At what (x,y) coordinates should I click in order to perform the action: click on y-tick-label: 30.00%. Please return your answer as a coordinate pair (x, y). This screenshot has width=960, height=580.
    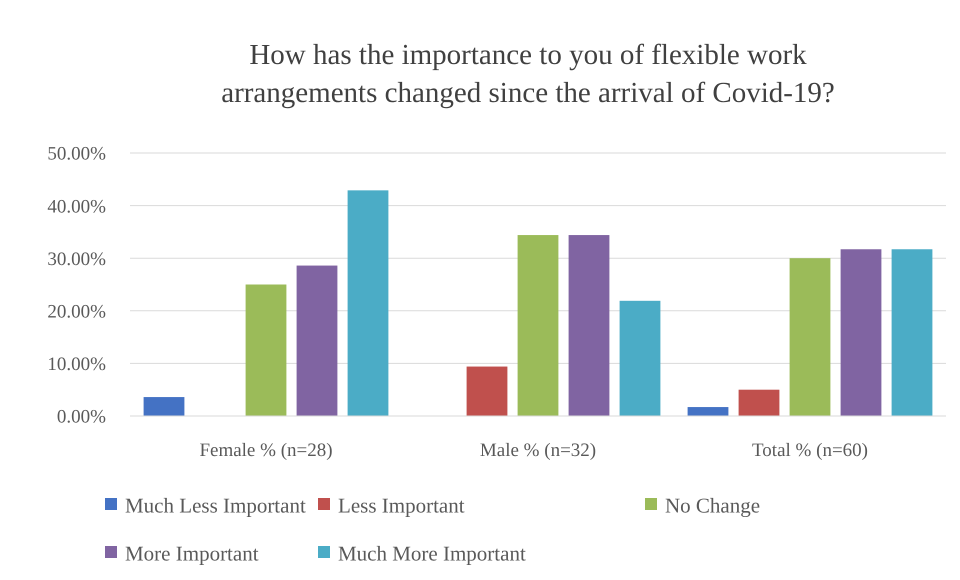
    Looking at the image, I should click on (76, 259).